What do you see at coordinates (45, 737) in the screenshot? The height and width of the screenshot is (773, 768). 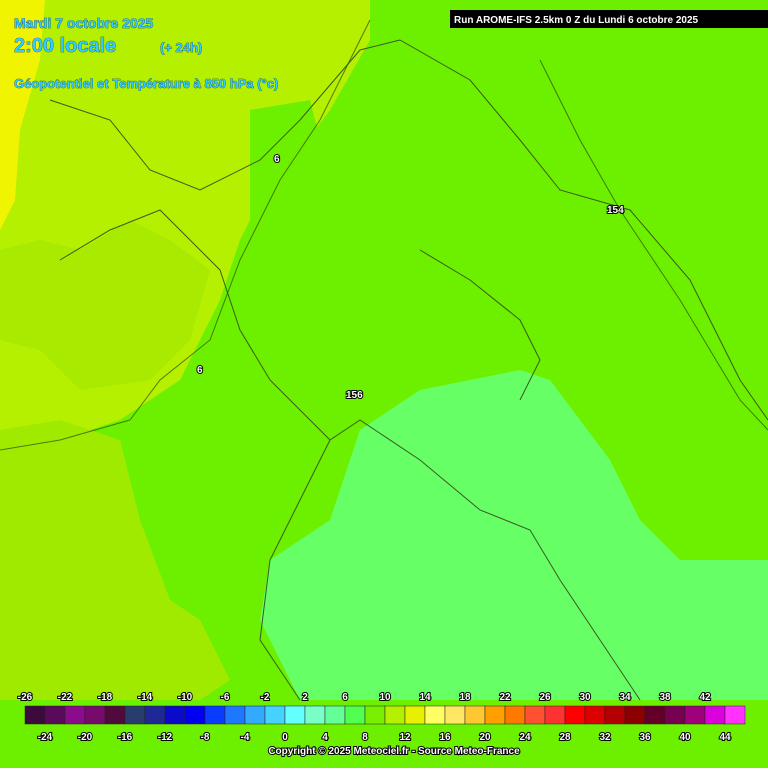 I see `legend-label: -24` at bounding box center [45, 737].